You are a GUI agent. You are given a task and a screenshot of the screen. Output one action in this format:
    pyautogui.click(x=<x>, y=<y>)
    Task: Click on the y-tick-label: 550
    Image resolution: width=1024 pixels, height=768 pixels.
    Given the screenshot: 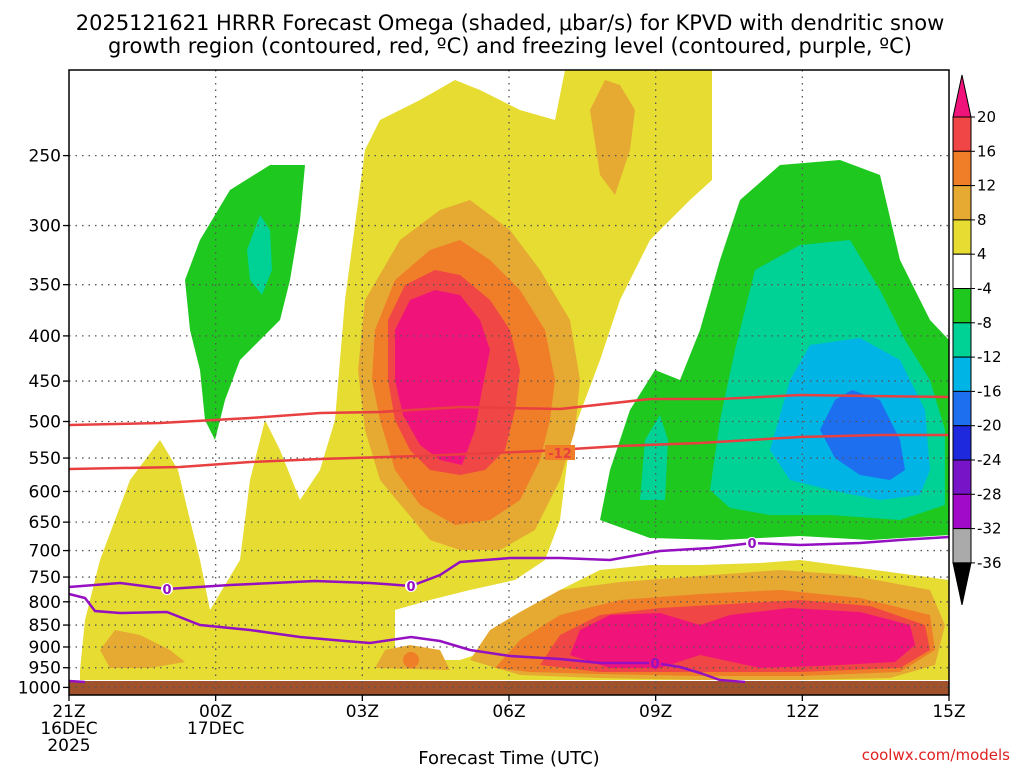 What is the action you would take?
    pyautogui.click(x=45, y=459)
    